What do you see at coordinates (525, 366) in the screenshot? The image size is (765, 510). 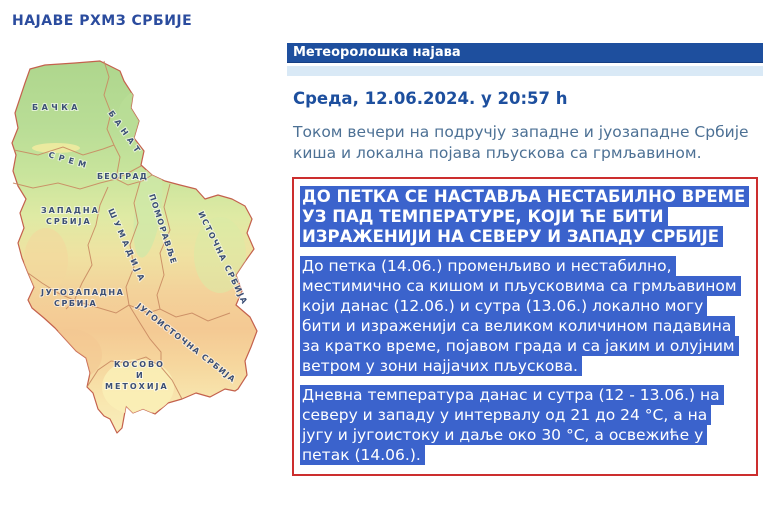 I see `paragraph-line: ветром у зони најјачих пљускова.` at bounding box center [525, 366].